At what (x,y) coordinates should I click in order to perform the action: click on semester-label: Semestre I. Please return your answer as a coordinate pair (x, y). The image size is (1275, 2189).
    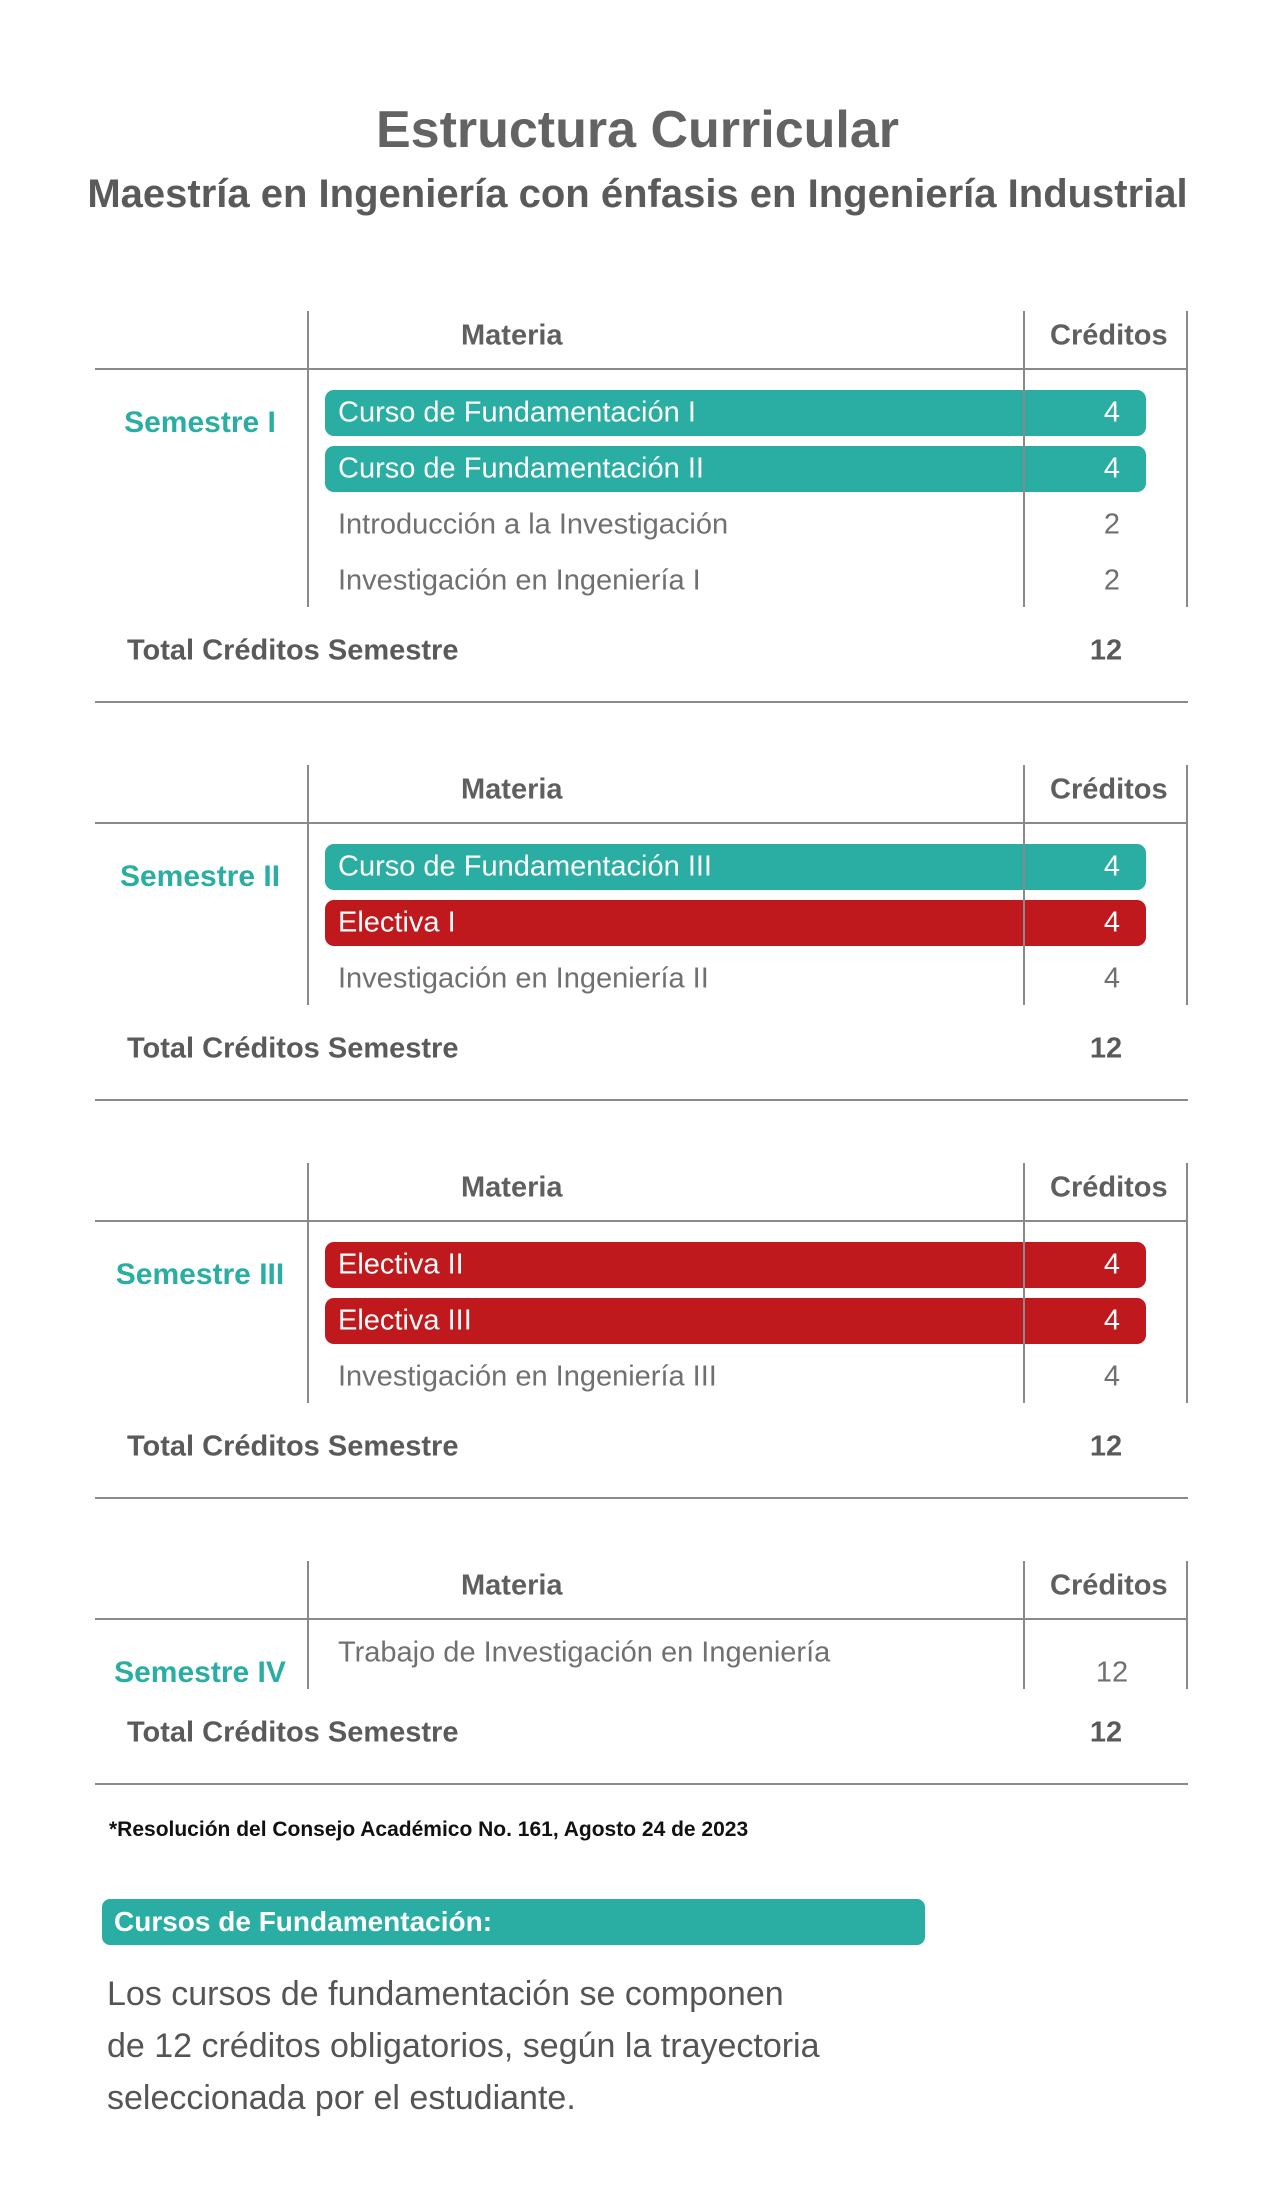
    Looking at the image, I should click on (200, 422).